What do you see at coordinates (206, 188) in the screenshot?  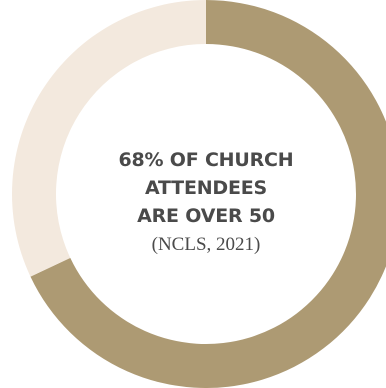 I see `headline-line-2: ATTENDEES` at bounding box center [206, 188].